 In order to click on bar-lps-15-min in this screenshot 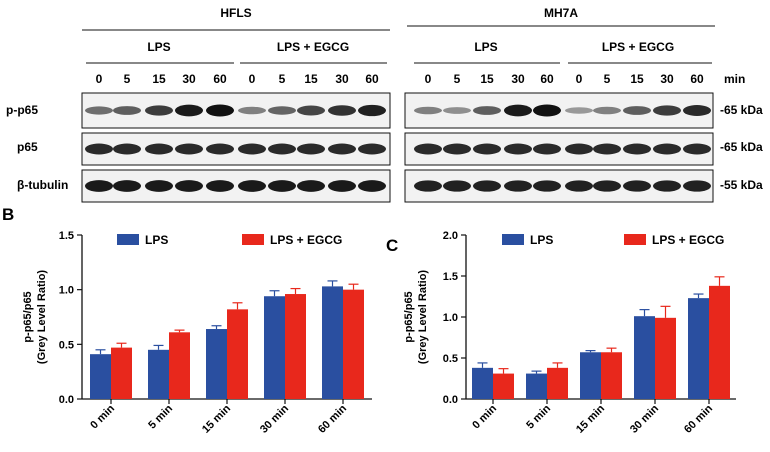, I will do `click(216, 364)`.